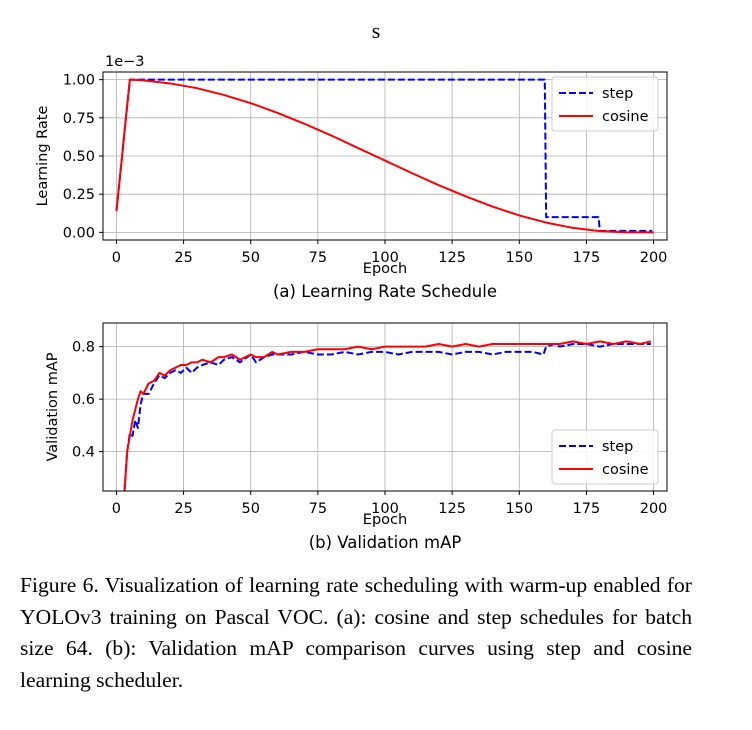  I want to click on chart2-xtick-label: 50, so click(250, 509).